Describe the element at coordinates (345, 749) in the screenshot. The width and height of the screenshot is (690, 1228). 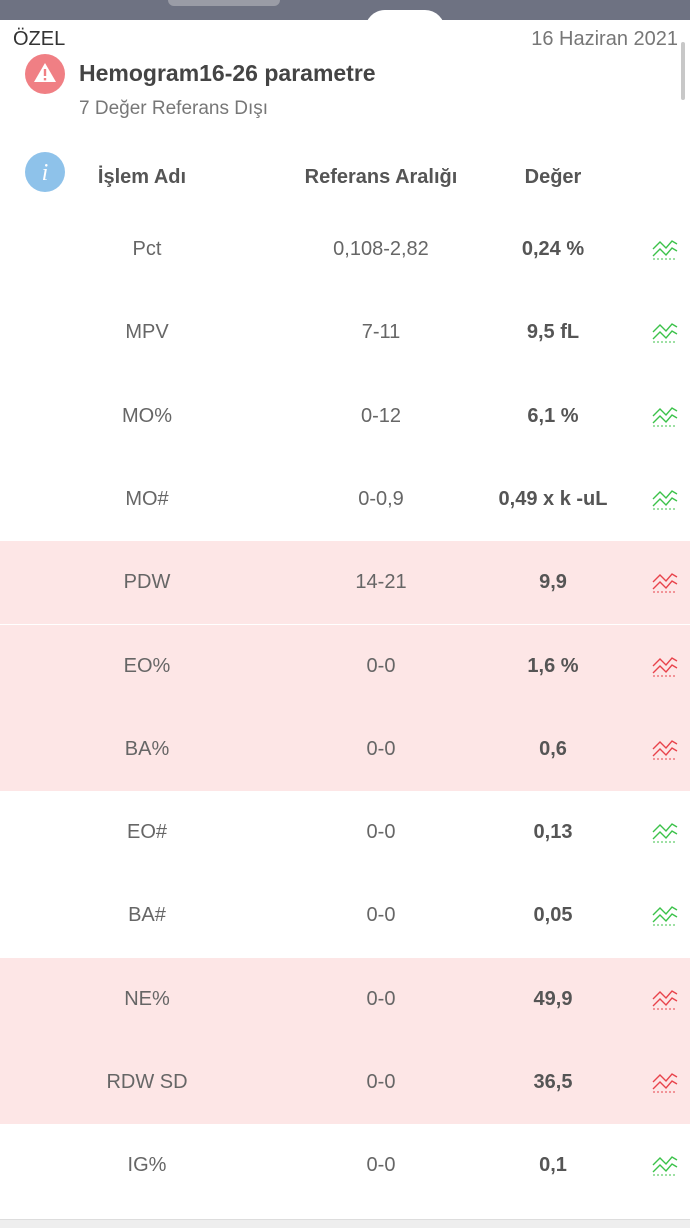
I see `table-row: BA% 0-0 0,6` at that location.